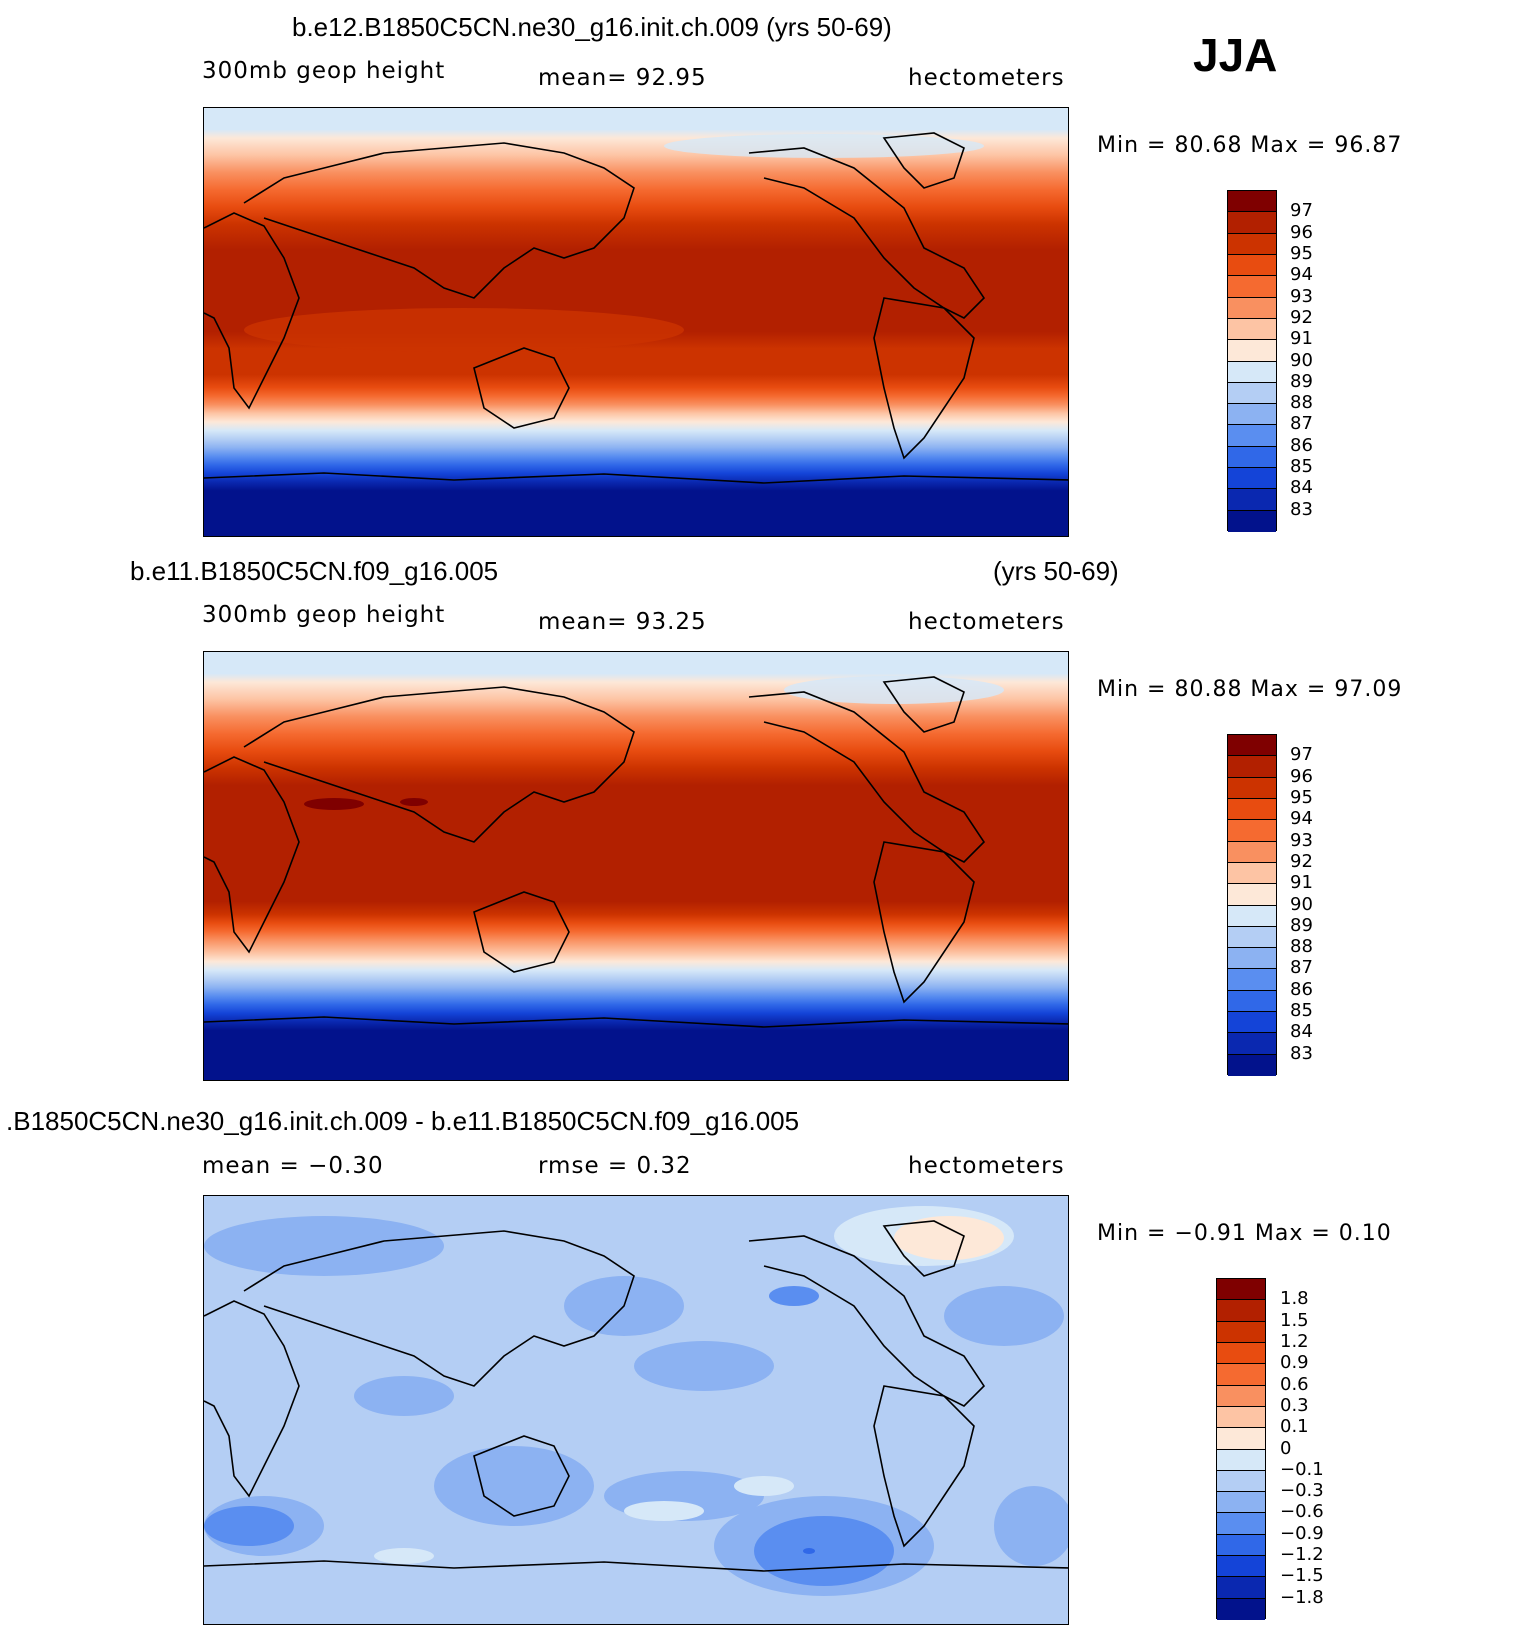 This screenshot has height=1631, width=1538. What do you see at coordinates (1301, 211) in the screenshot?
I see `colorbar-tick-label: 97` at bounding box center [1301, 211].